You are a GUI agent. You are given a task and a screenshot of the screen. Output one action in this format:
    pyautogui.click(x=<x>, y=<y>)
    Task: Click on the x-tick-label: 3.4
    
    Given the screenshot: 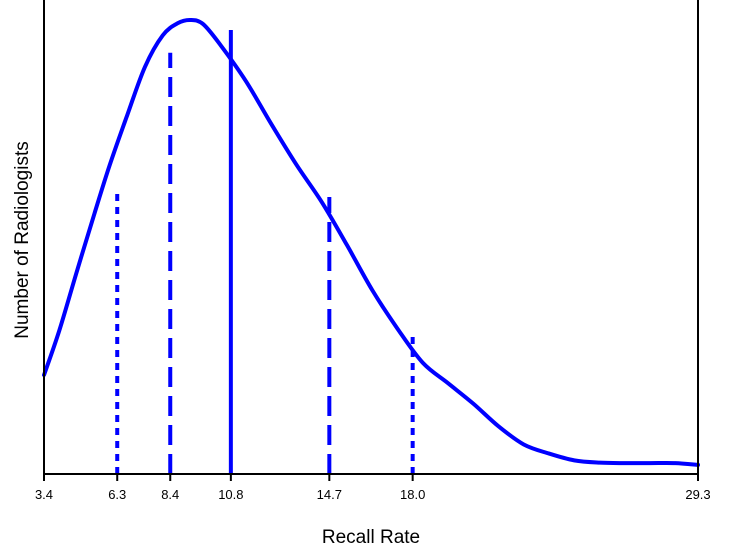 What is the action you would take?
    pyautogui.click(x=44, y=494)
    